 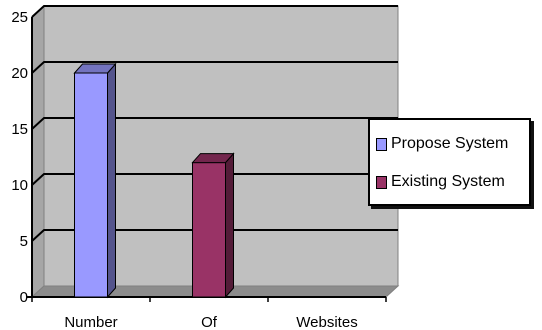 I want to click on bar-top-existing-system, so click(x=213, y=158).